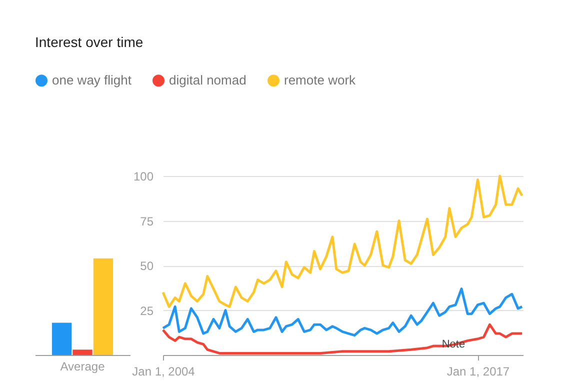 This screenshot has width=569, height=390. What do you see at coordinates (143, 177) in the screenshot?
I see `y-tick-label: 100` at bounding box center [143, 177].